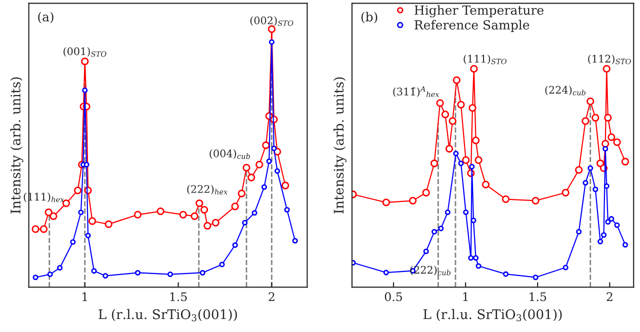  I want to click on y-axis-title: Intensity (arb. units), so click(17, 145).